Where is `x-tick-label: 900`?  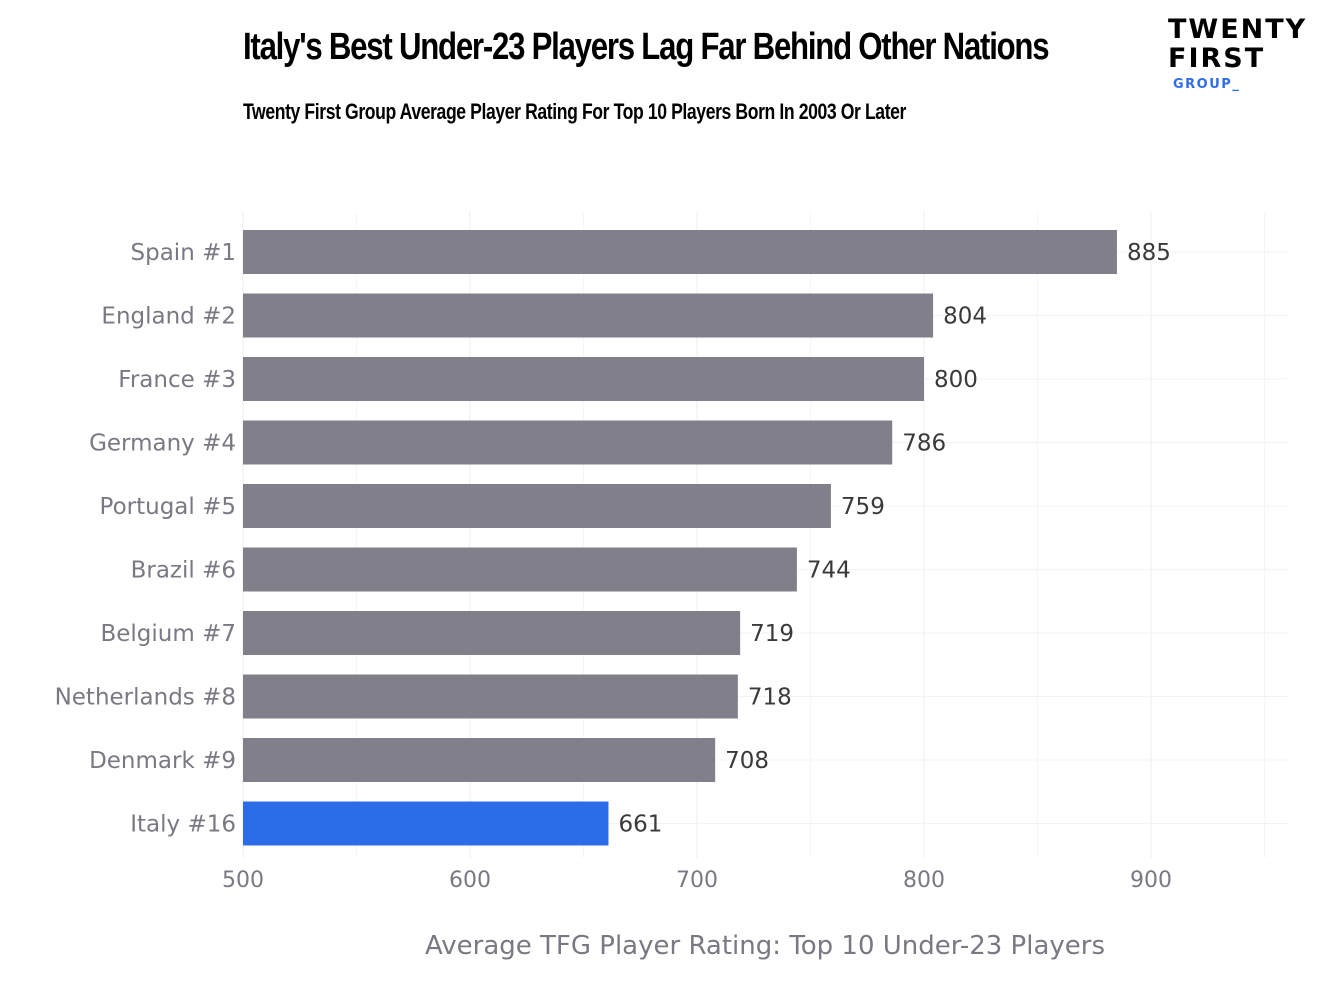 x-tick-label: 900 is located at coordinates (1151, 880).